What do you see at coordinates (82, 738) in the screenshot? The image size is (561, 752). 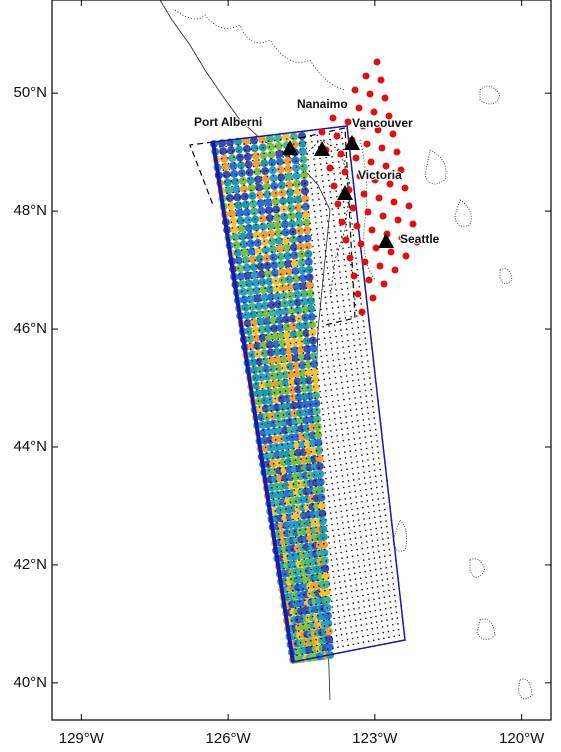 I see `x-tick-label: 129°W` at bounding box center [82, 738].